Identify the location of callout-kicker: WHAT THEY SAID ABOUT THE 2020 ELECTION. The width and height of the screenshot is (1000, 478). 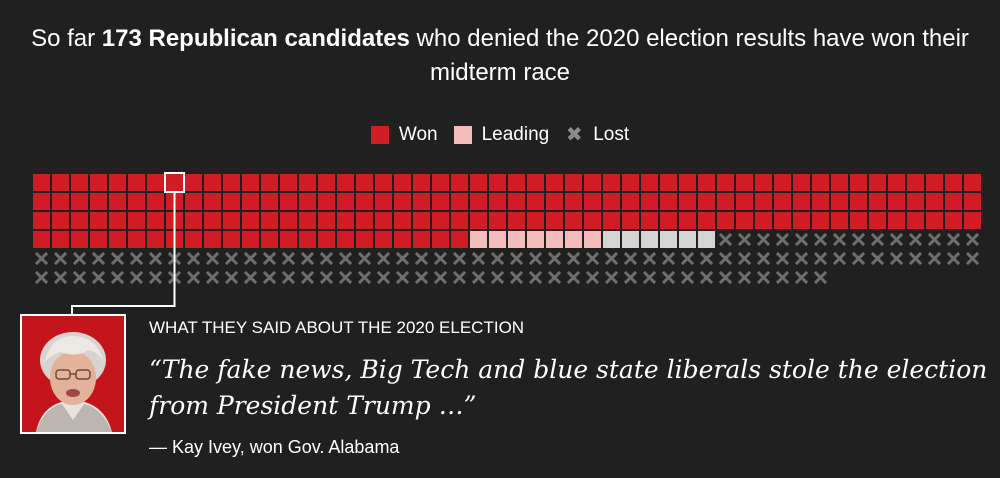
(337, 327).